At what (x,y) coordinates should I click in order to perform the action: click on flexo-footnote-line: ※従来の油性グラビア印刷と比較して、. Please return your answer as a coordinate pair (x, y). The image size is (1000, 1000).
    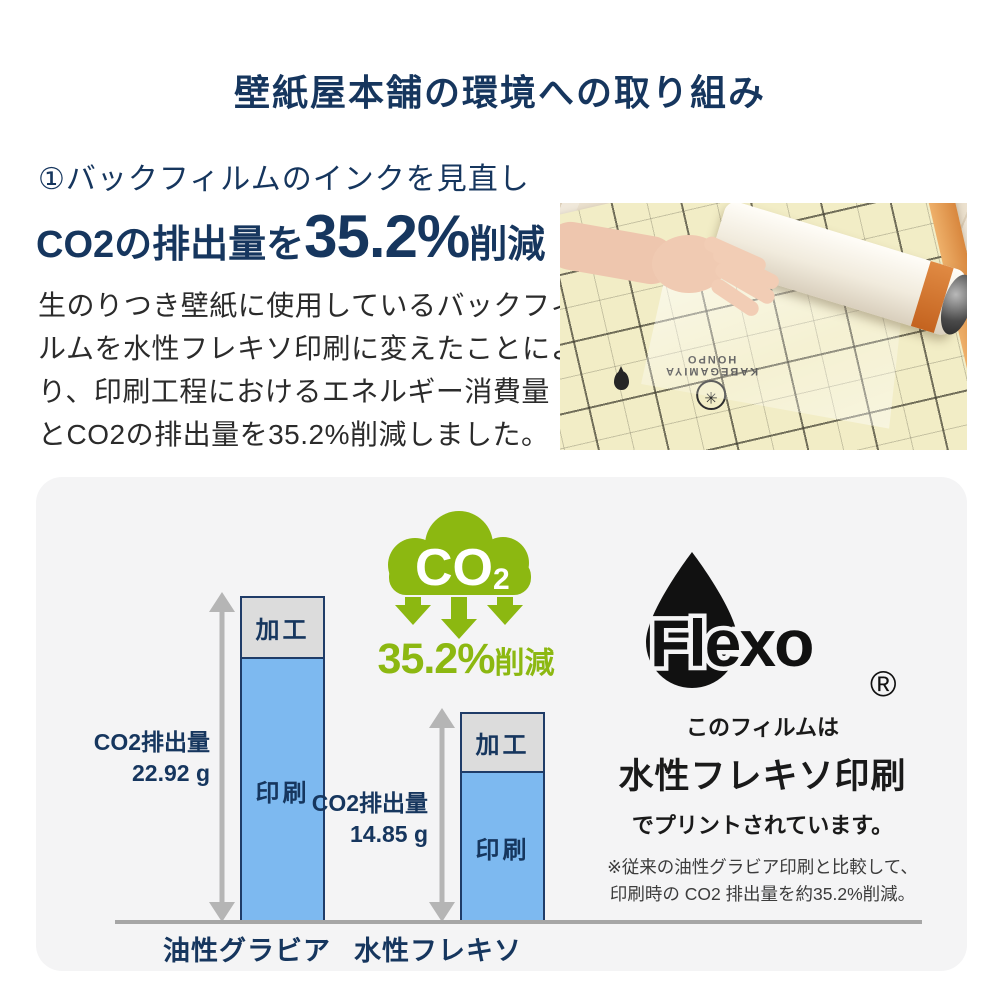
    Looking at the image, I should click on (762, 867).